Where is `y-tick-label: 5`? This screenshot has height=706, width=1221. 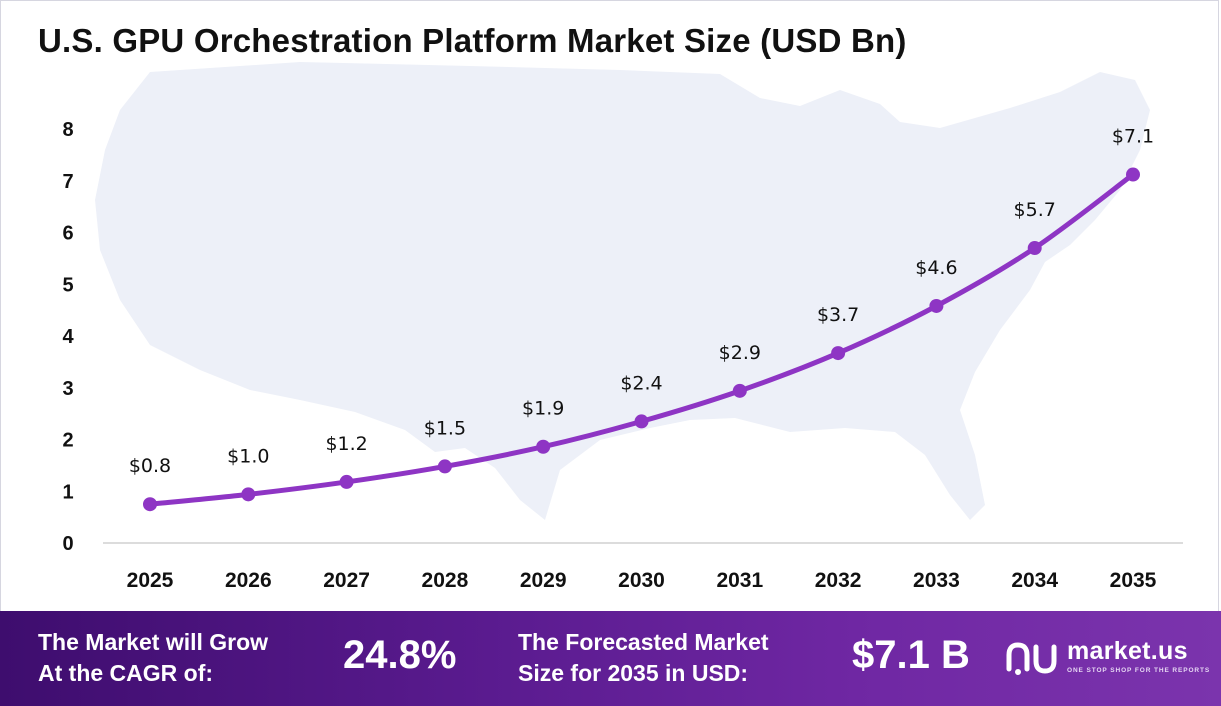 y-tick-label: 5 is located at coordinates (67, 285).